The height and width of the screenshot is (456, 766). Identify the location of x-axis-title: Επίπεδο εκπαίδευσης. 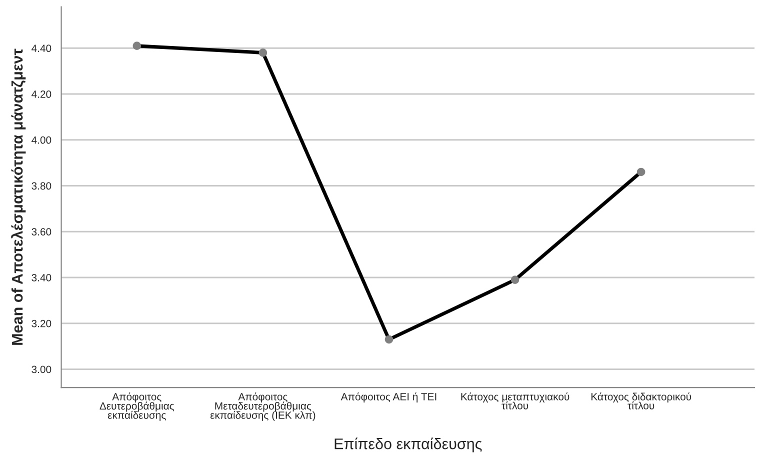
(408, 445).